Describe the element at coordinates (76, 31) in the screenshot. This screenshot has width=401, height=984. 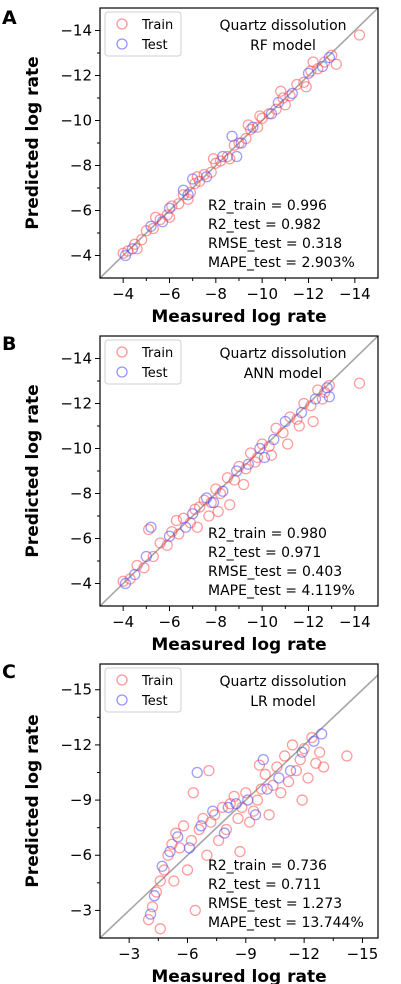
I see `y-tick-label: −14` at that location.